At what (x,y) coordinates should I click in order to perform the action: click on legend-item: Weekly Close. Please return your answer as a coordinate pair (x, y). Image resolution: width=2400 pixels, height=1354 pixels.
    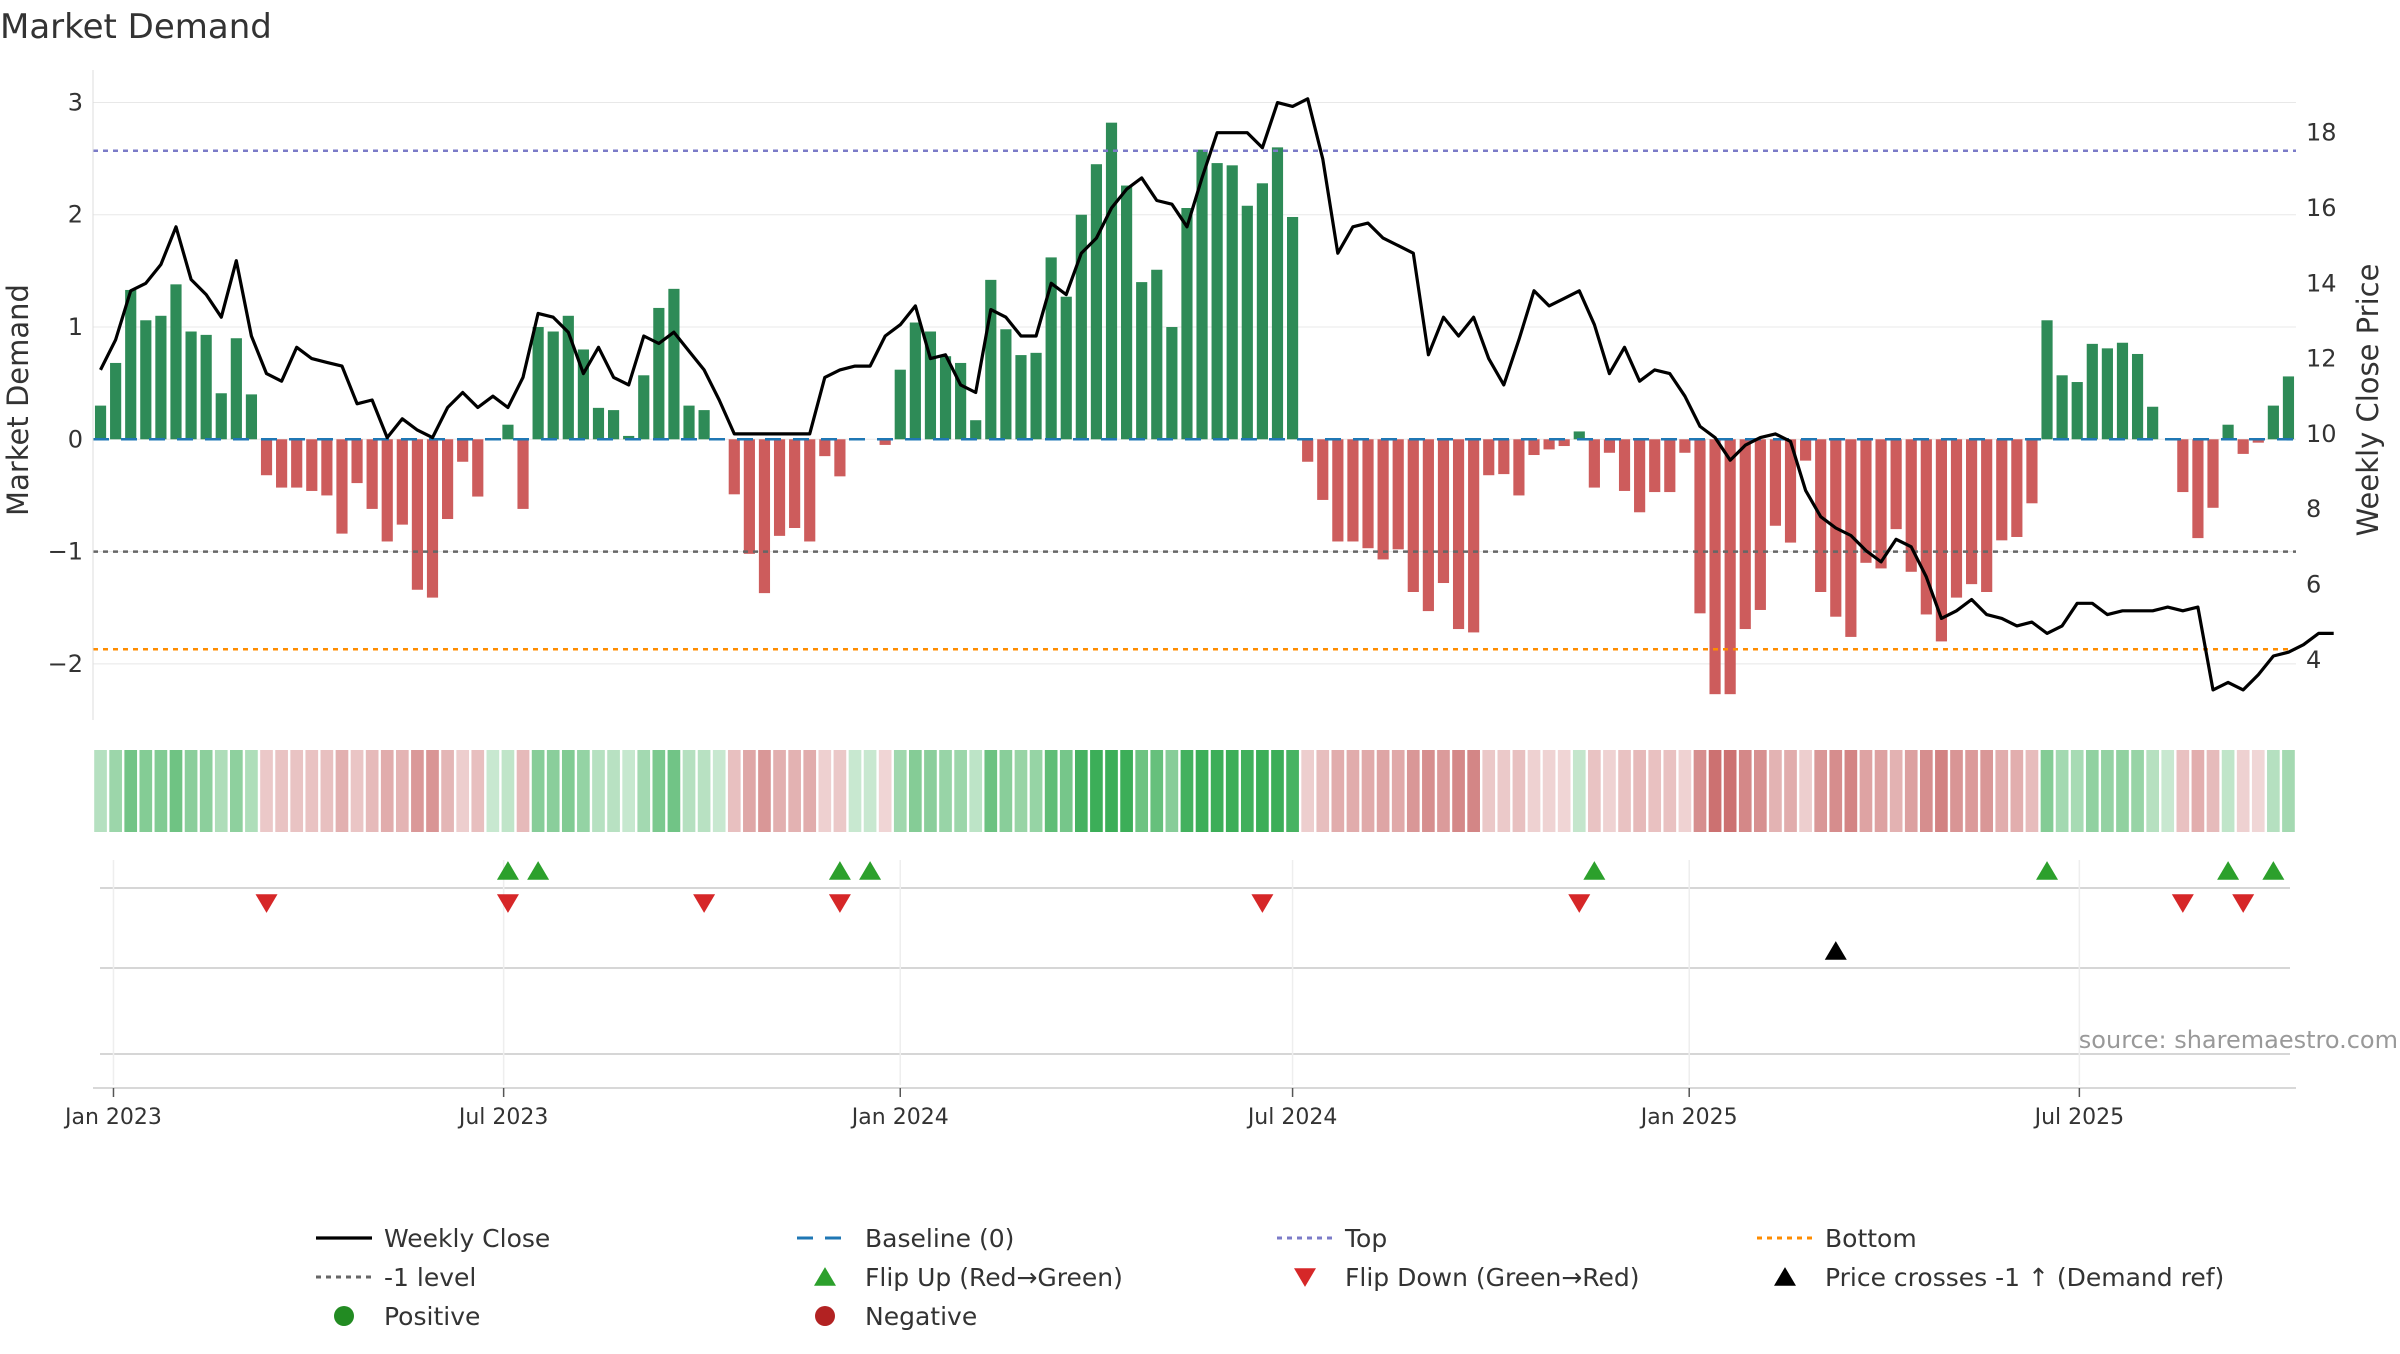
    Looking at the image, I should click on (433, 1238).